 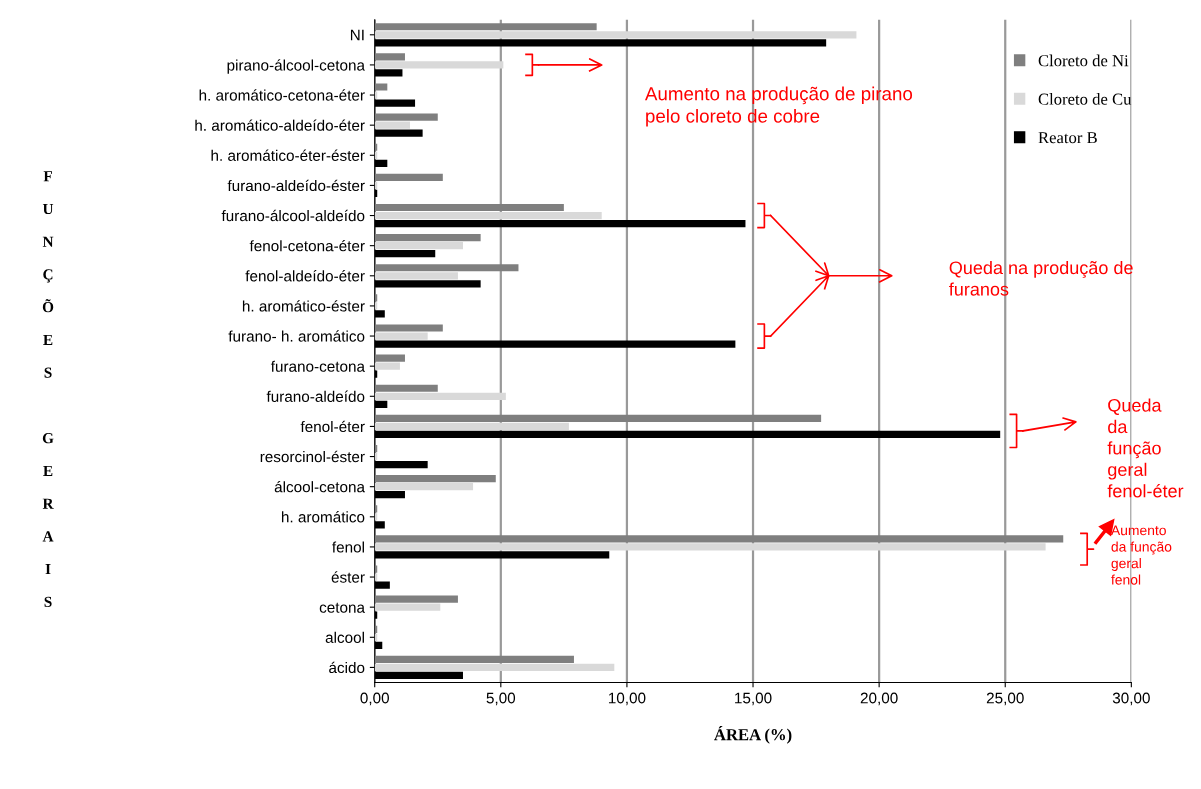 What do you see at coordinates (48, 389) in the screenshot?
I see `text: FUNÇÕES GERAIS` at bounding box center [48, 389].